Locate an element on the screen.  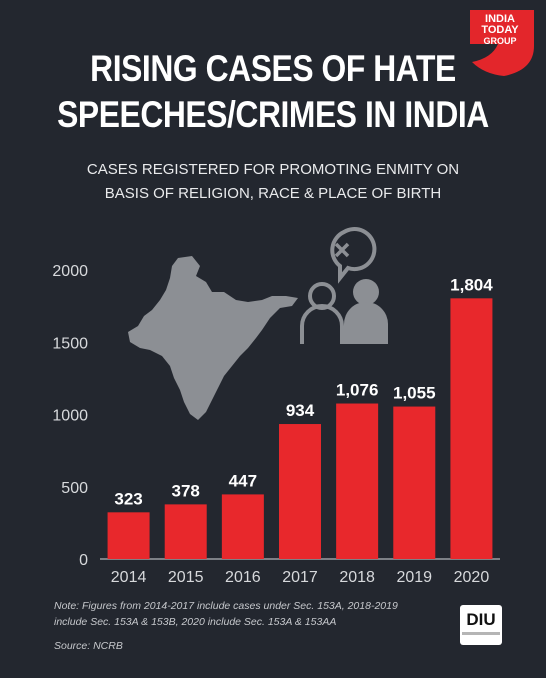
x-tick-label: 2015 is located at coordinates (186, 577).